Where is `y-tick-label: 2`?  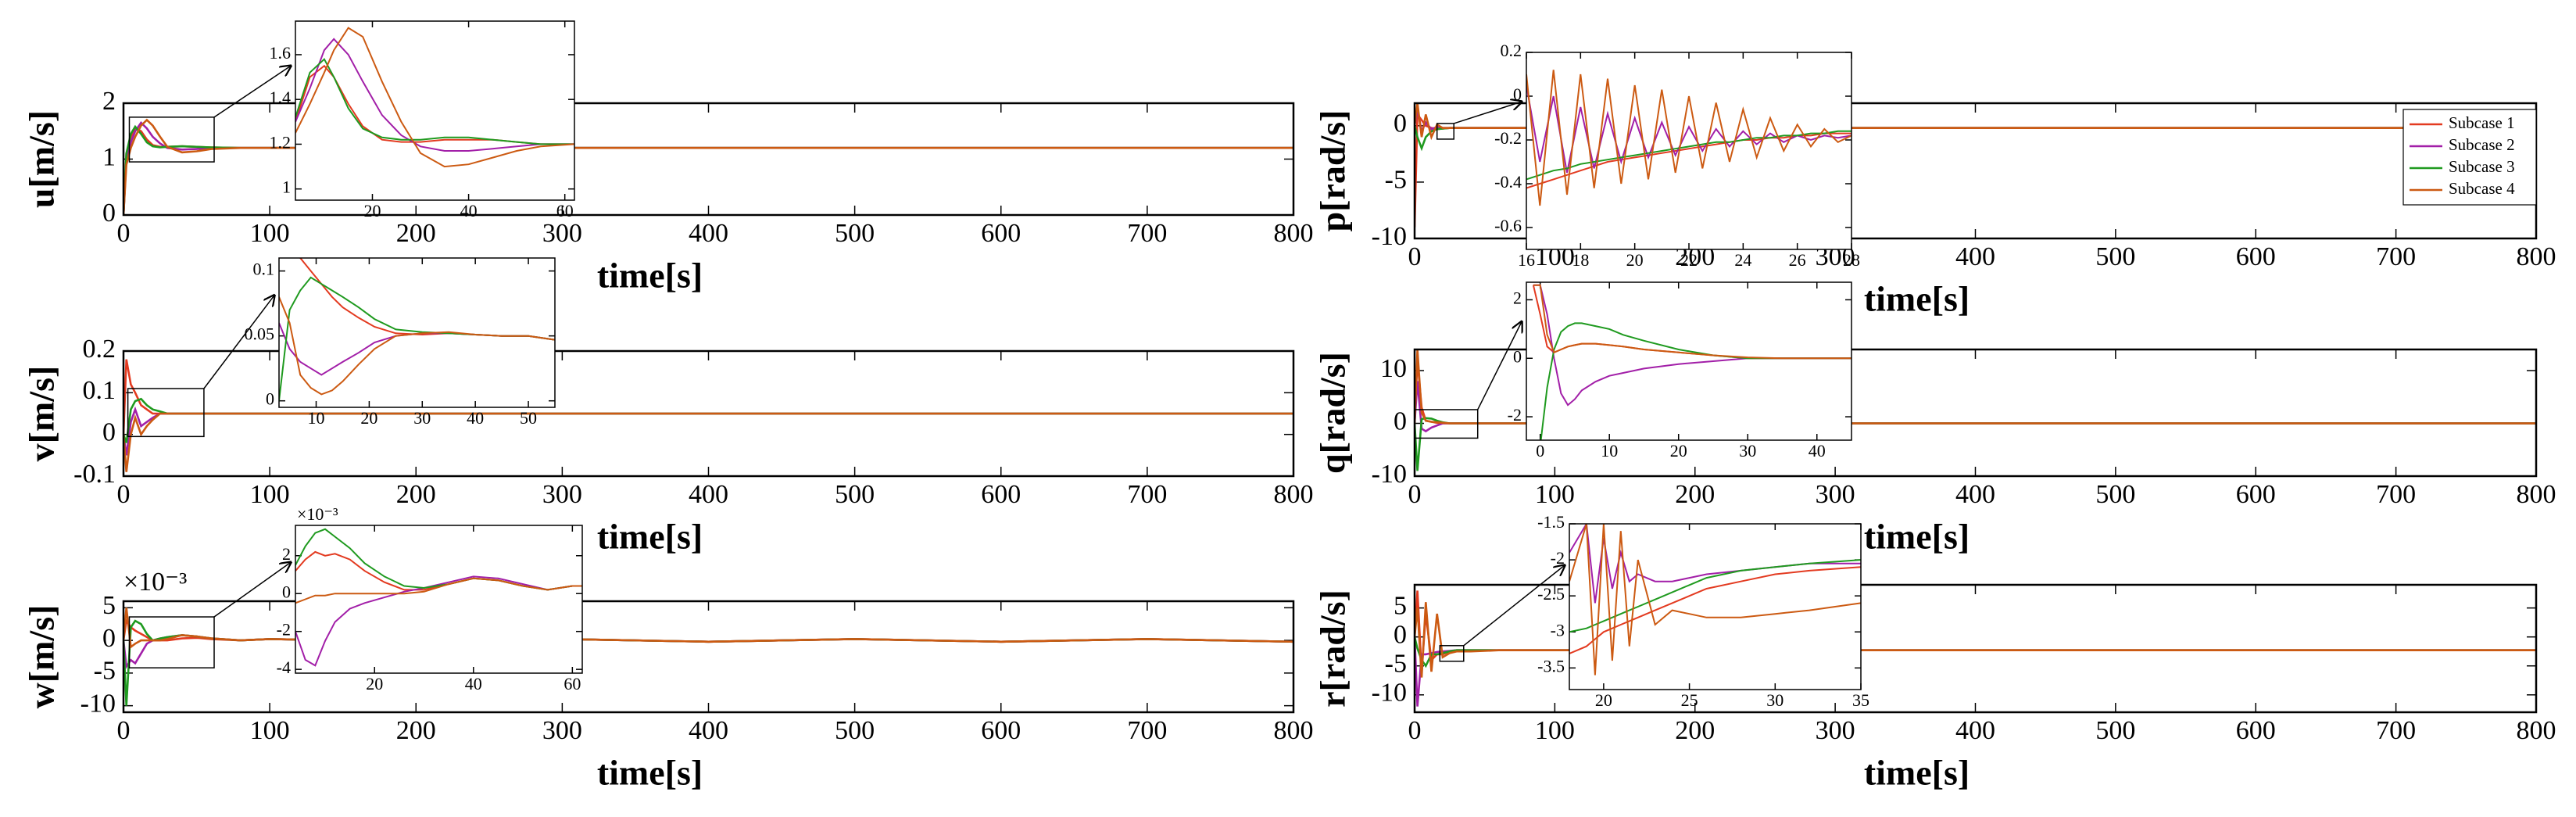 y-tick-label: 2 is located at coordinates (1517, 297).